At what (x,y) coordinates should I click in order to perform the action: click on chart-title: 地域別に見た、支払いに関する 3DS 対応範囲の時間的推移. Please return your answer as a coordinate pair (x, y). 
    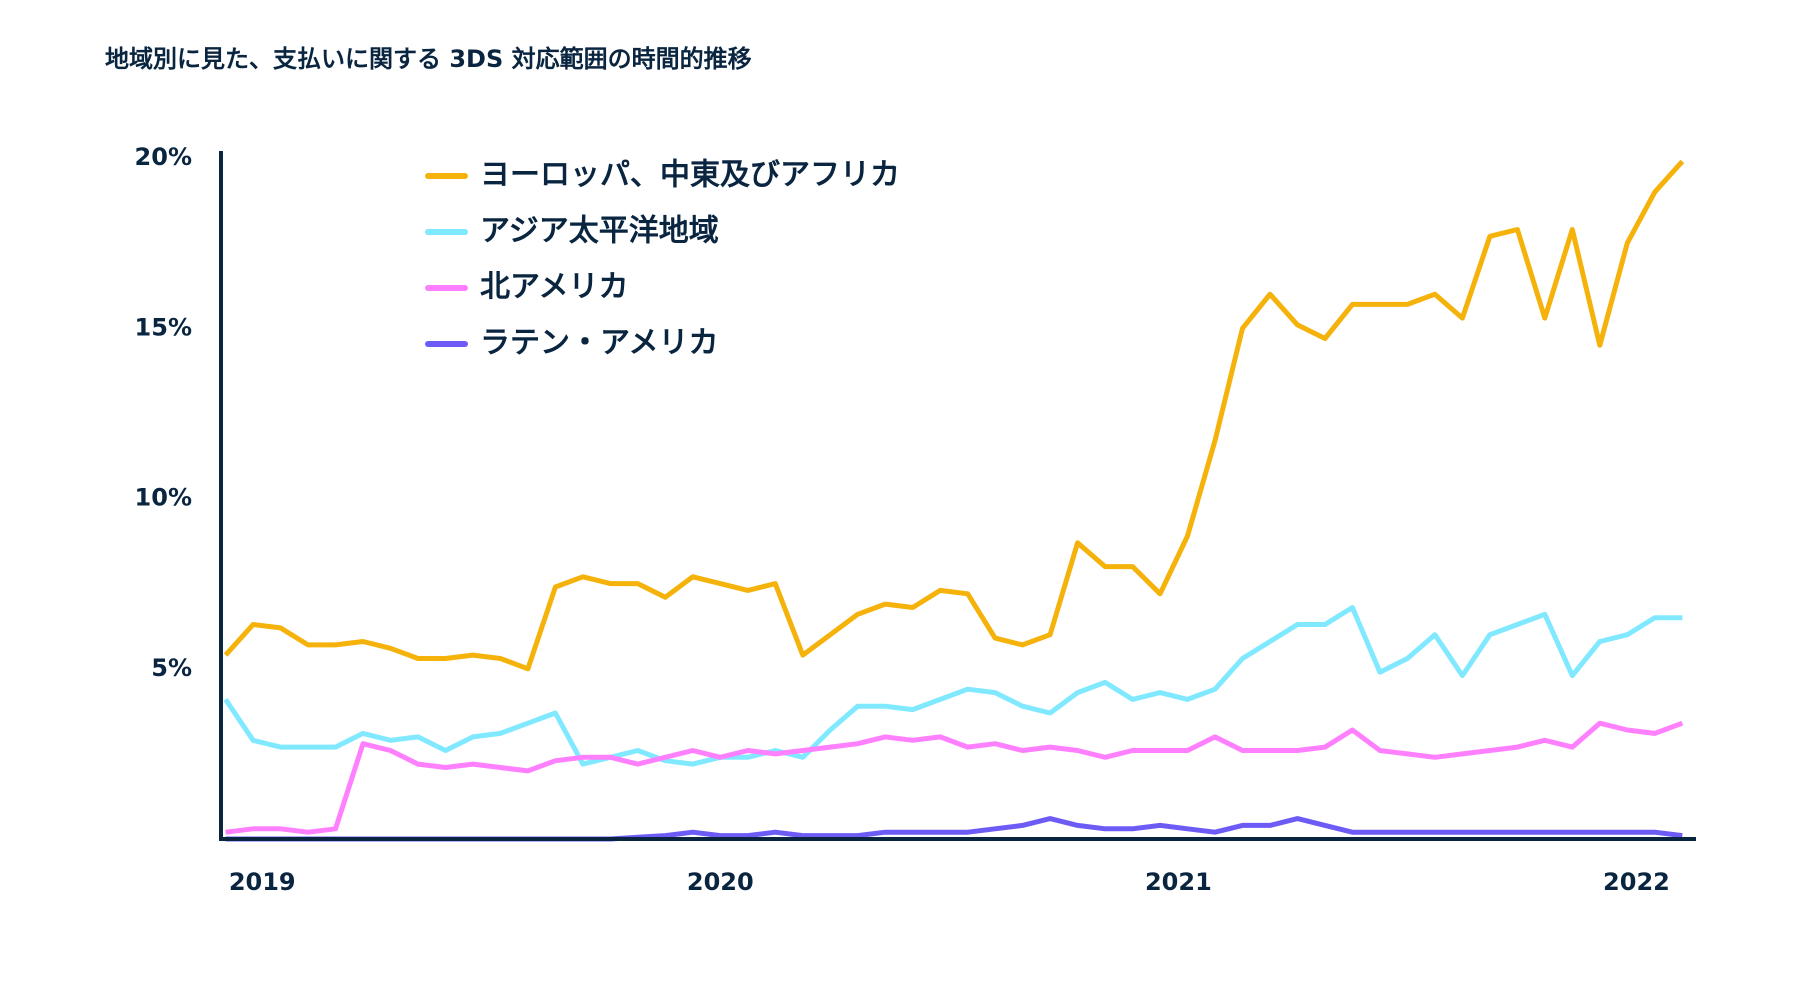
    Looking at the image, I should click on (428, 59).